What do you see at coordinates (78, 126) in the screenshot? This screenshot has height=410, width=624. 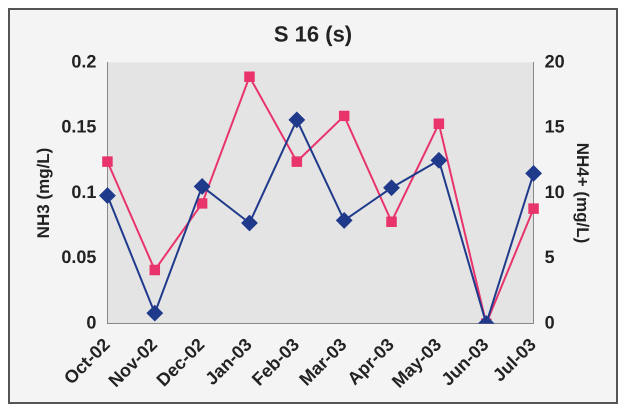 I see `y-tick-label: 0.15` at bounding box center [78, 126].